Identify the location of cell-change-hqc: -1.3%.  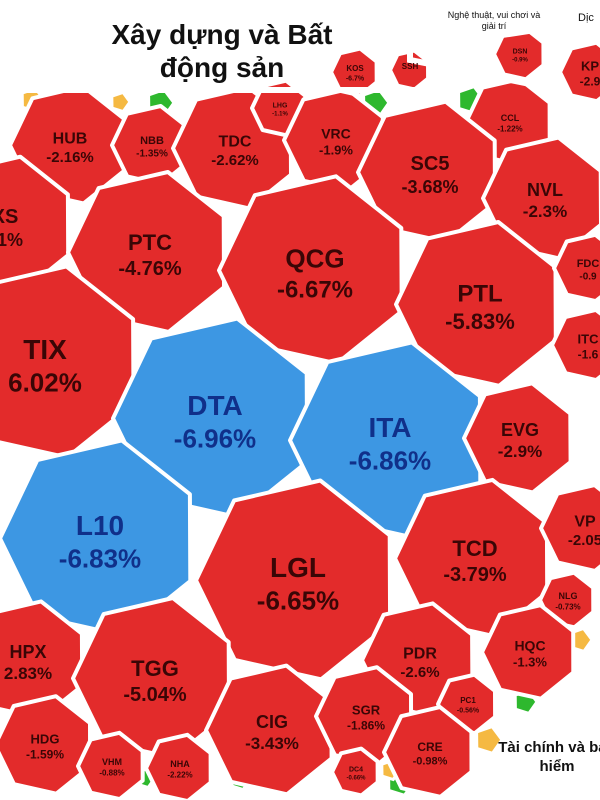
(530, 662).